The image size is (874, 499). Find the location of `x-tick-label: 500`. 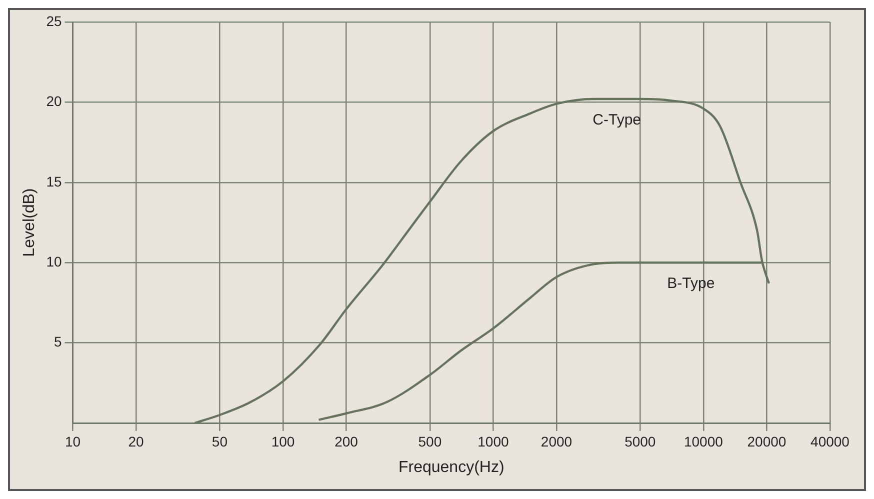

x-tick-label: 500 is located at coordinates (430, 441).